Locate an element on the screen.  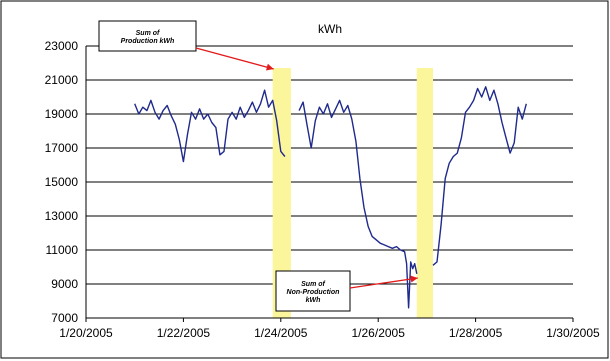
x-tick-label: 1/26/2005 is located at coordinates (379, 333).